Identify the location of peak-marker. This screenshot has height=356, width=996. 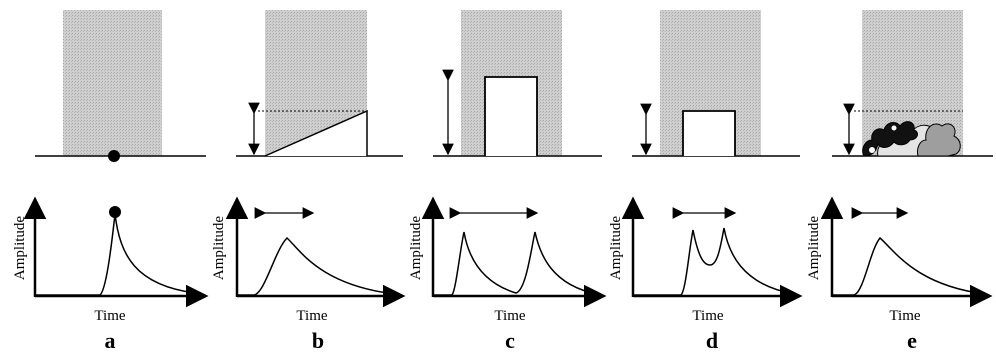
(115, 212).